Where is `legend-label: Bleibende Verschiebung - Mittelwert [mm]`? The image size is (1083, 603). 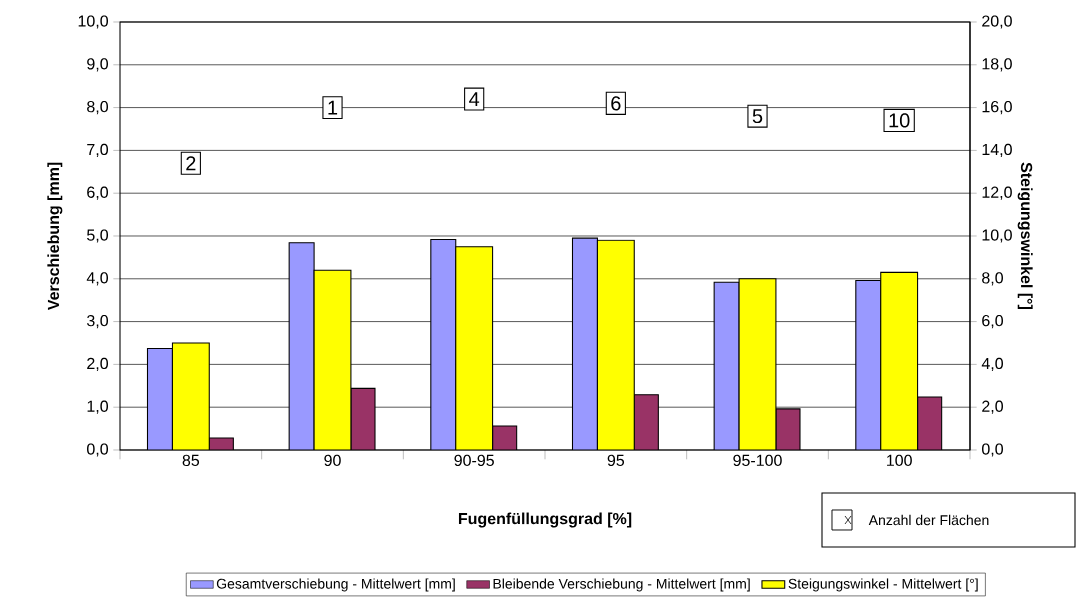
legend-label: Bleibende Verschiebung - Mittelwert [mm] is located at coordinates (621, 585).